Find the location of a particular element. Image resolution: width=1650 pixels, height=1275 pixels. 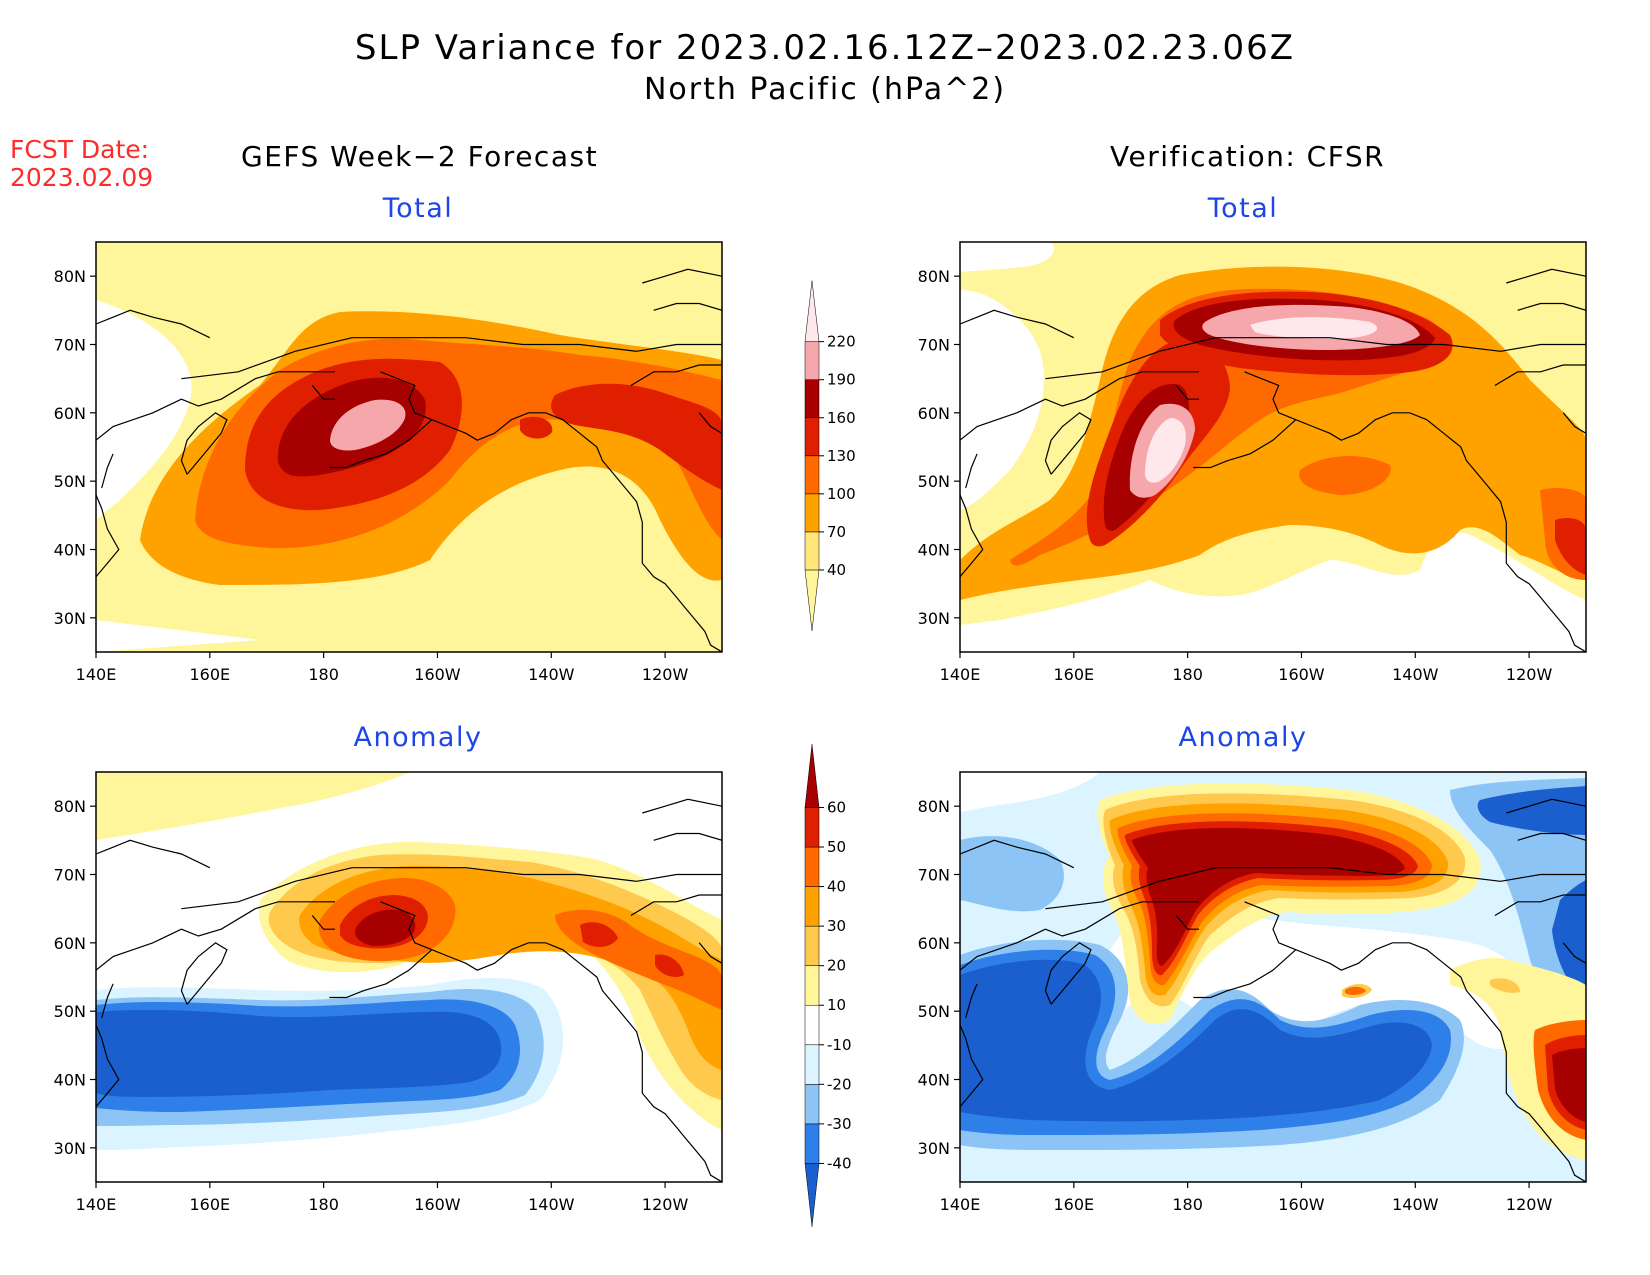

colorbar-label: 10 is located at coordinates (836, 1005).